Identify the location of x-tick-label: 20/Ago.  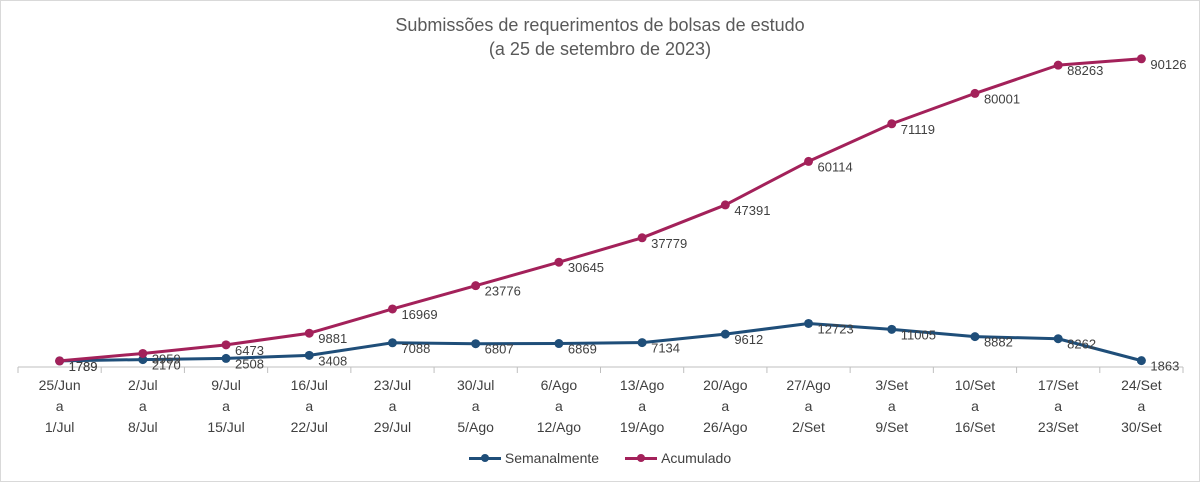
(725, 385).